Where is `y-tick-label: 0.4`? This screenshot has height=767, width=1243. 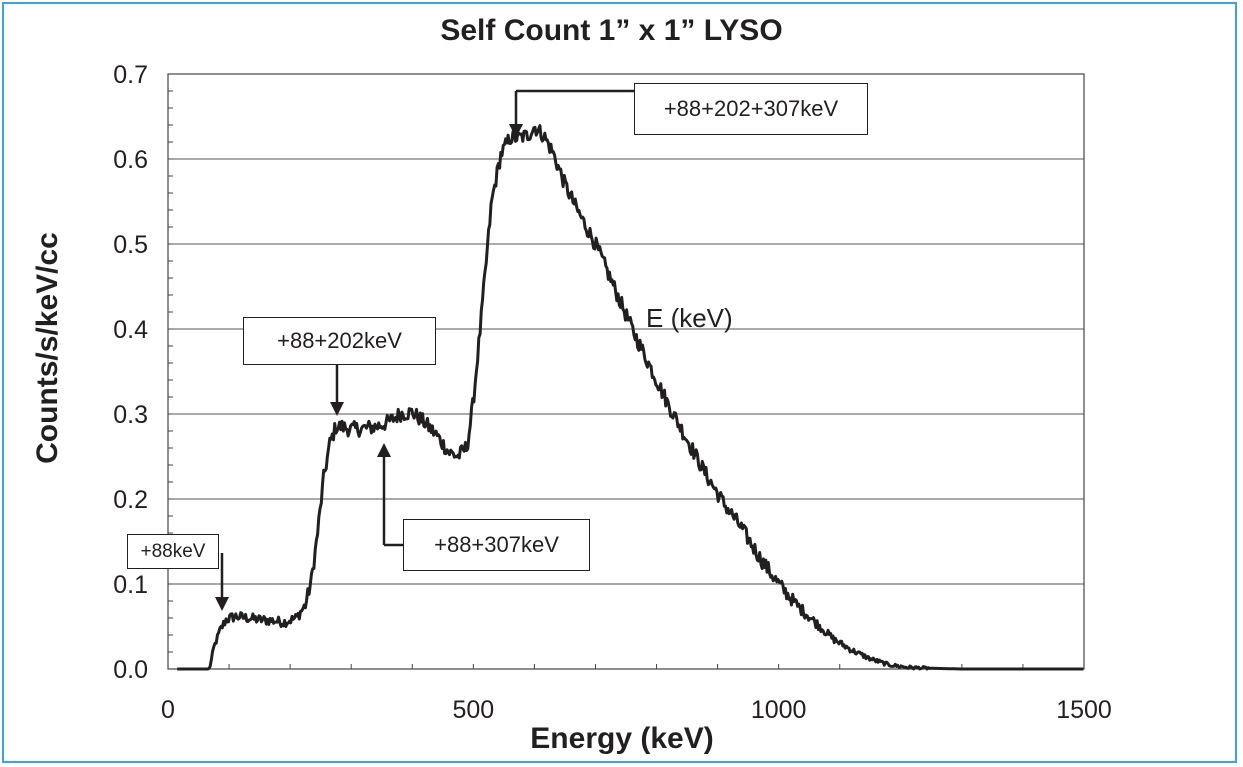
y-tick-label: 0.4 is located at coordinates (130, 330).